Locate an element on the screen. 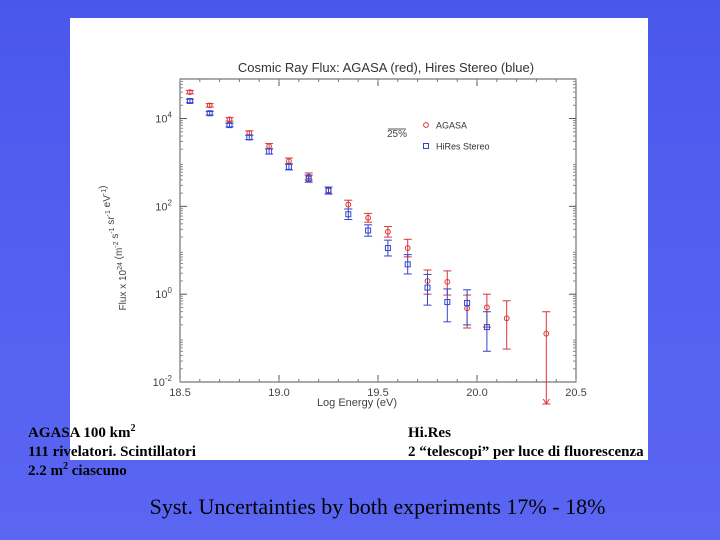 Image resolution: width=720 pixels, height=540 pixels. x-tick-label: 20.5 is located at coordinates (575, 393).